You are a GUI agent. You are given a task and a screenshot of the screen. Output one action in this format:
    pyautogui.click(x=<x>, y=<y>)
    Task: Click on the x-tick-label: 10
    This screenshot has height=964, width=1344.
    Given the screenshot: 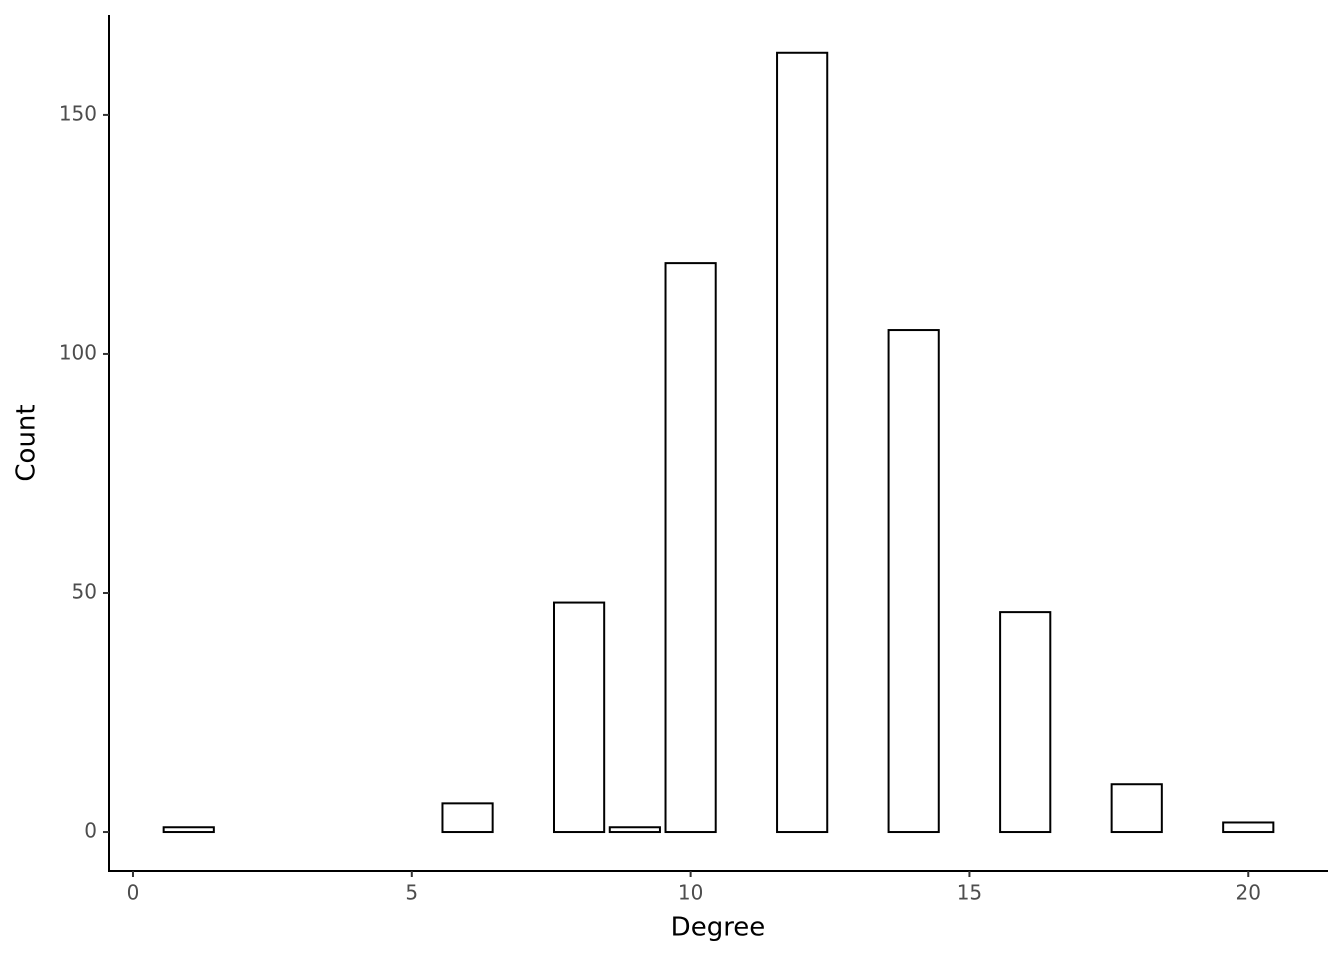 What is the action you would take?
    pyautogui.click(x=690, y=893)
    